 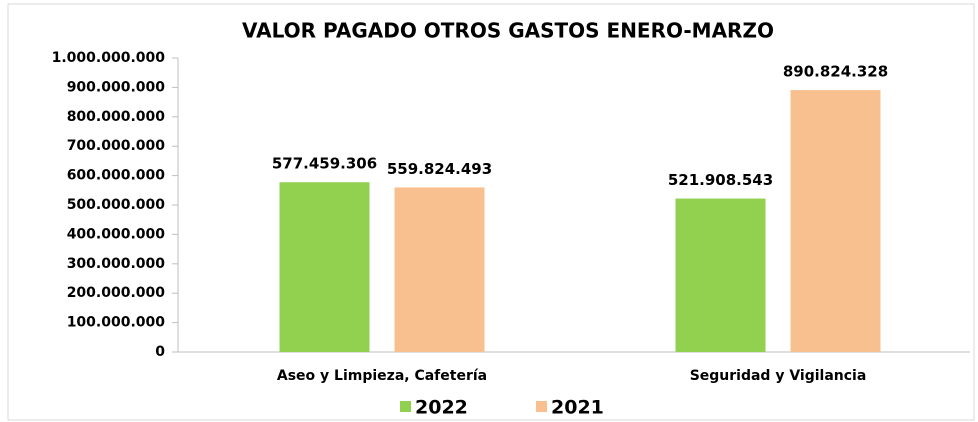 I want to click on y-tick-label: 600.000.000, so click(x=116, y=176).